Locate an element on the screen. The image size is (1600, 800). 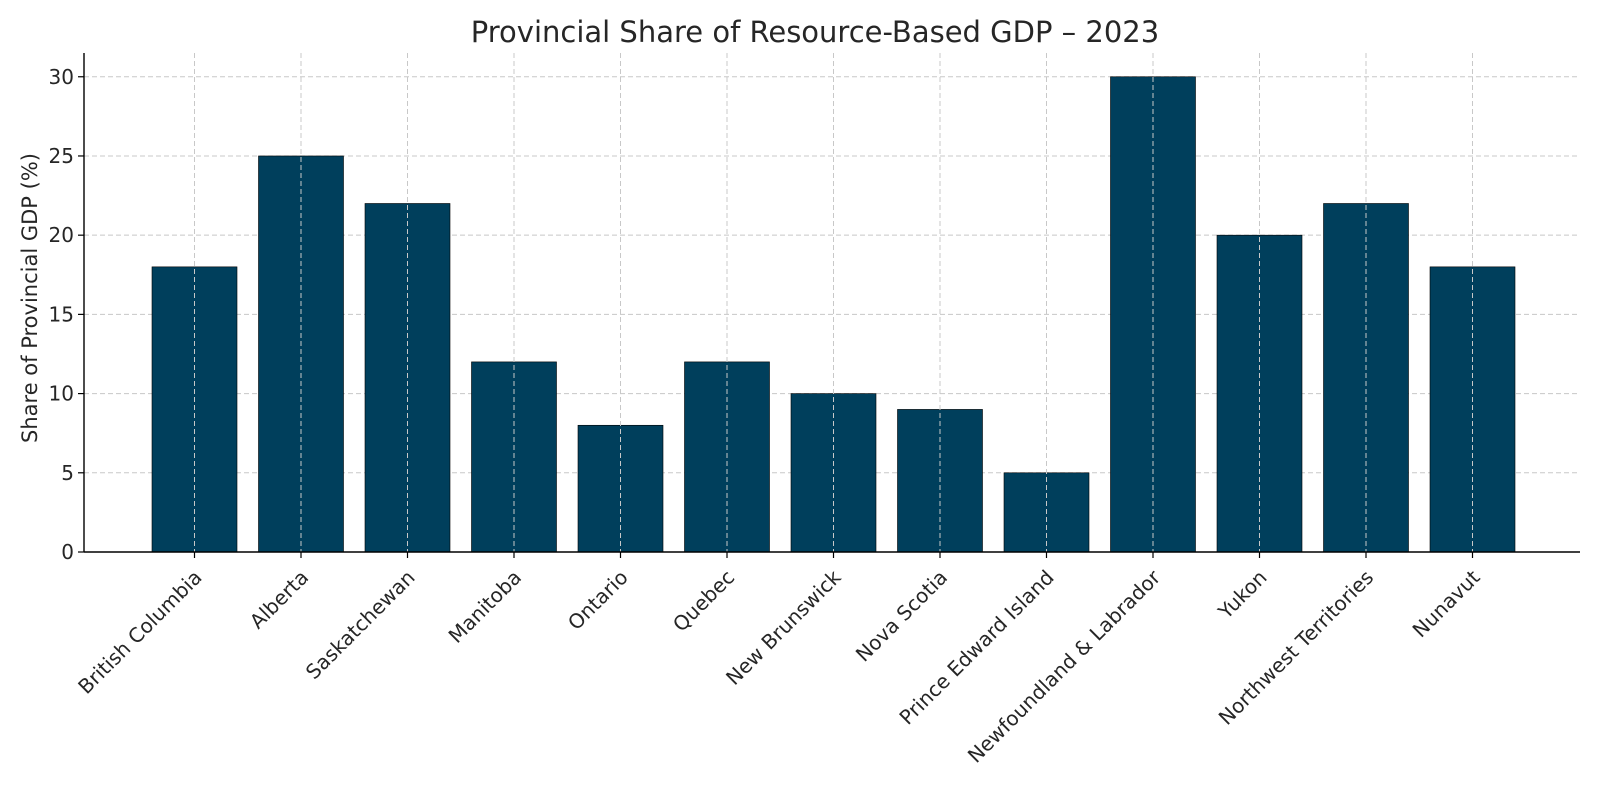
x-tick-label: New Brunswick is located at coordinates (783, 627).